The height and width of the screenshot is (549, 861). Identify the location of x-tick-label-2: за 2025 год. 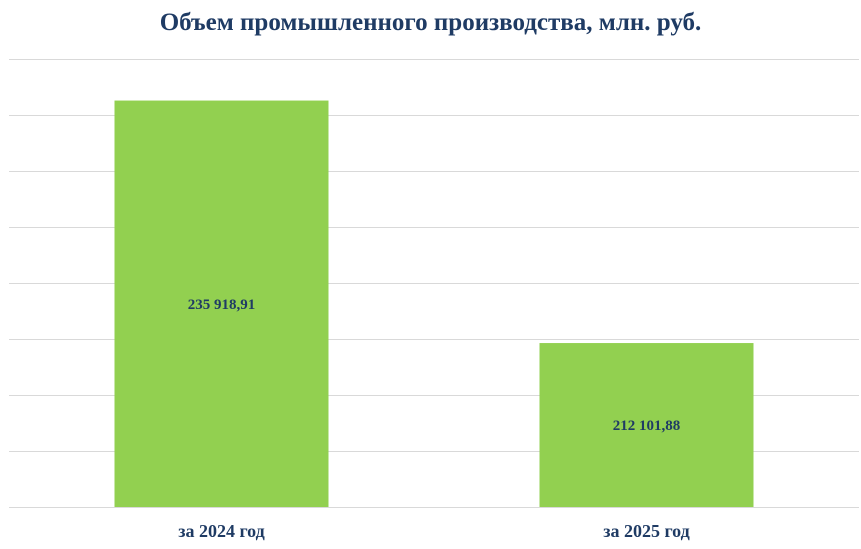
(646, 531).